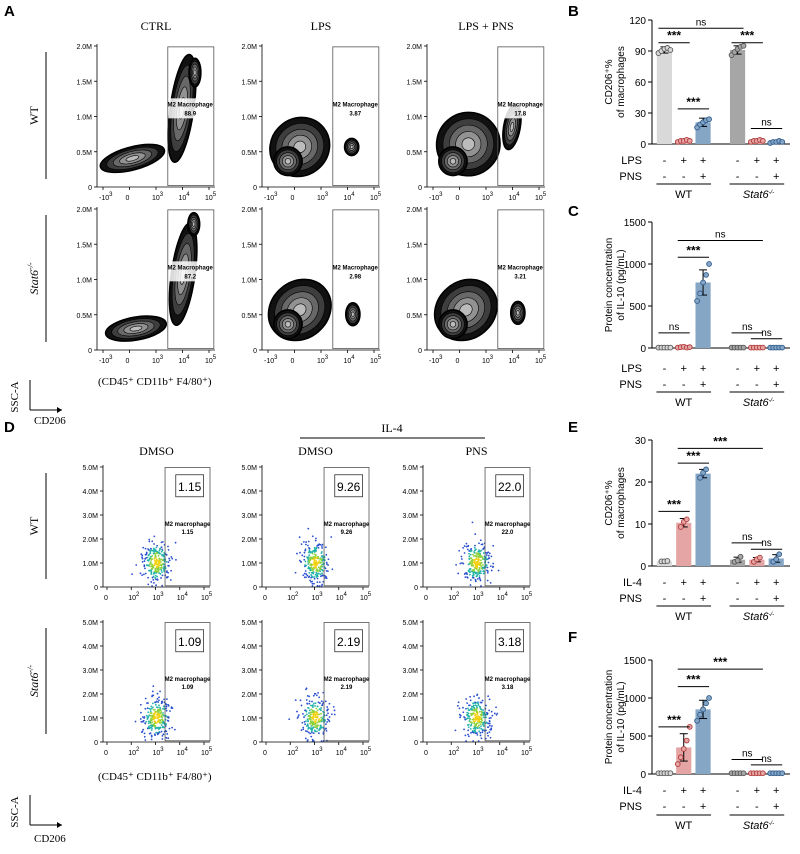 The height and width of the screenshot is (854, 800). Describe the element at coordinates (410, 540) in the screenshot. I see `y-tick-label: 2.0M` at that location.